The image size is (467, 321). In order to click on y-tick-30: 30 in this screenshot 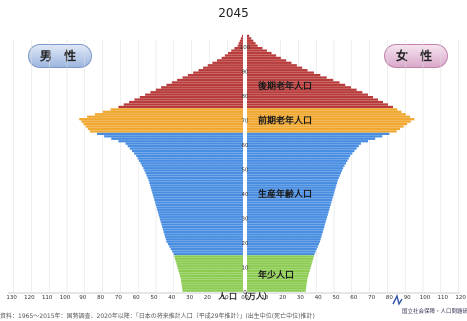, I will do `click(245, 220)`.